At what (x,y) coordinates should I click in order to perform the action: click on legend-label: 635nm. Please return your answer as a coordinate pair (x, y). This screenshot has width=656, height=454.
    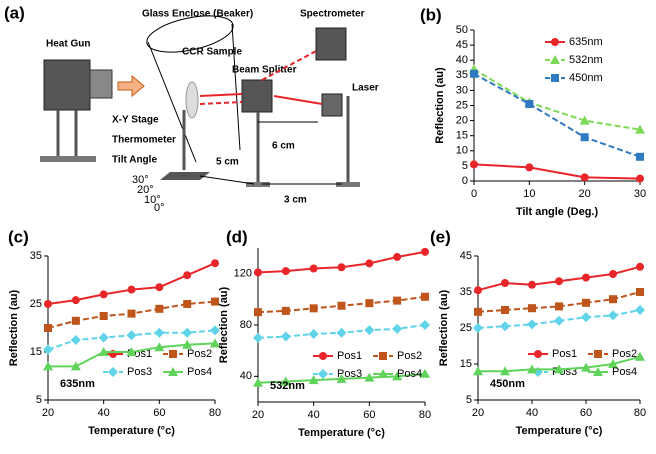
    Looking at the image, I should click on (586, 42).